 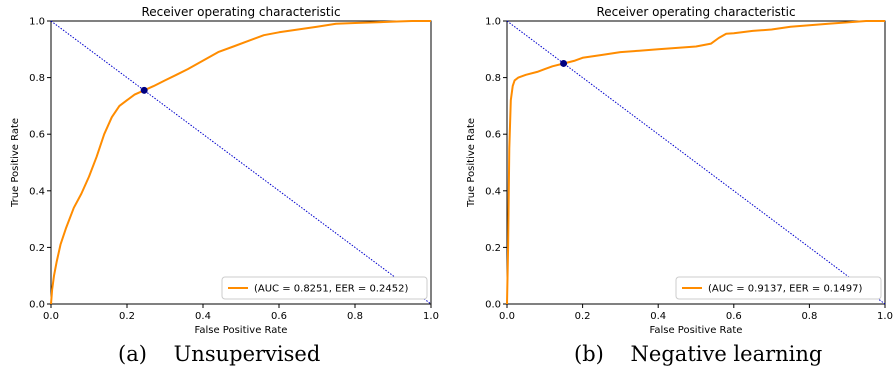 I want to click on caption-negative-learning: (b) Negative learning, so click(x=698, y=354).